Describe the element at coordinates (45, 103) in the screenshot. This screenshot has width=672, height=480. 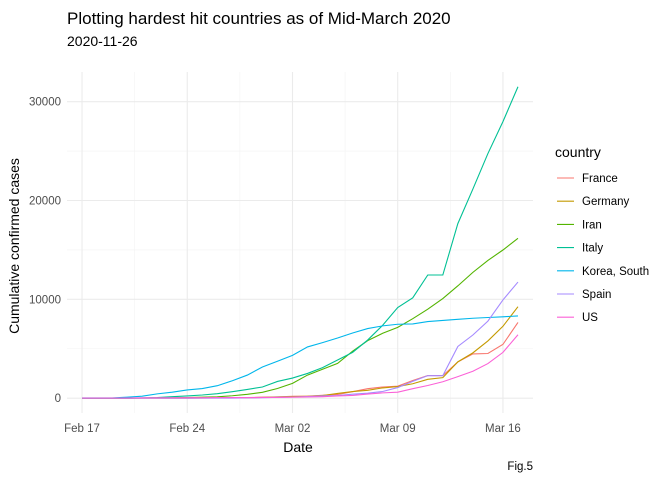
I see `y-tick-label: 30000` at that location.